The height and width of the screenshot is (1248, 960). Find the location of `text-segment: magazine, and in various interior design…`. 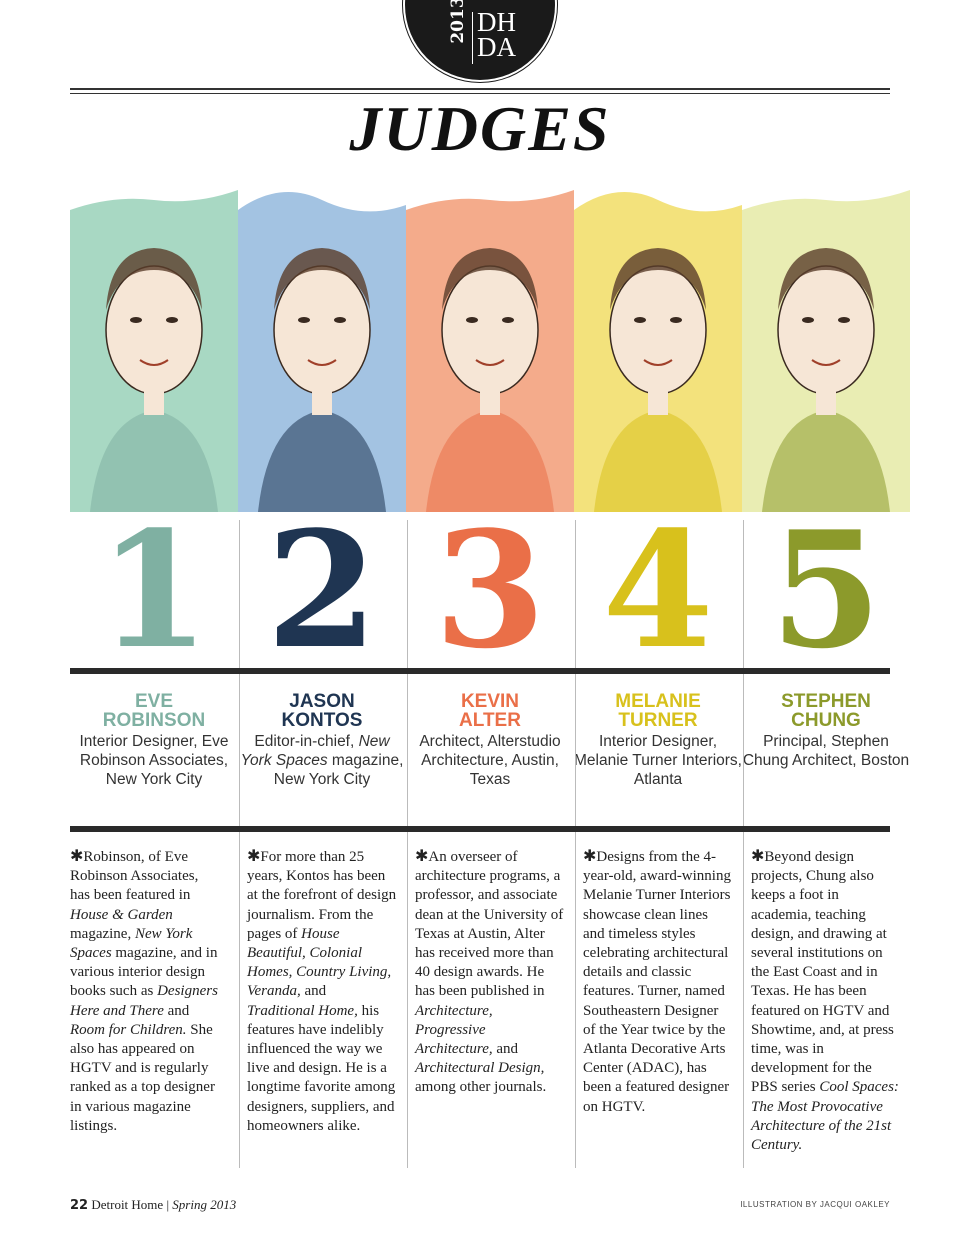

text-segment: magazine, and in various interior design… is located at coordinates (144, 972).